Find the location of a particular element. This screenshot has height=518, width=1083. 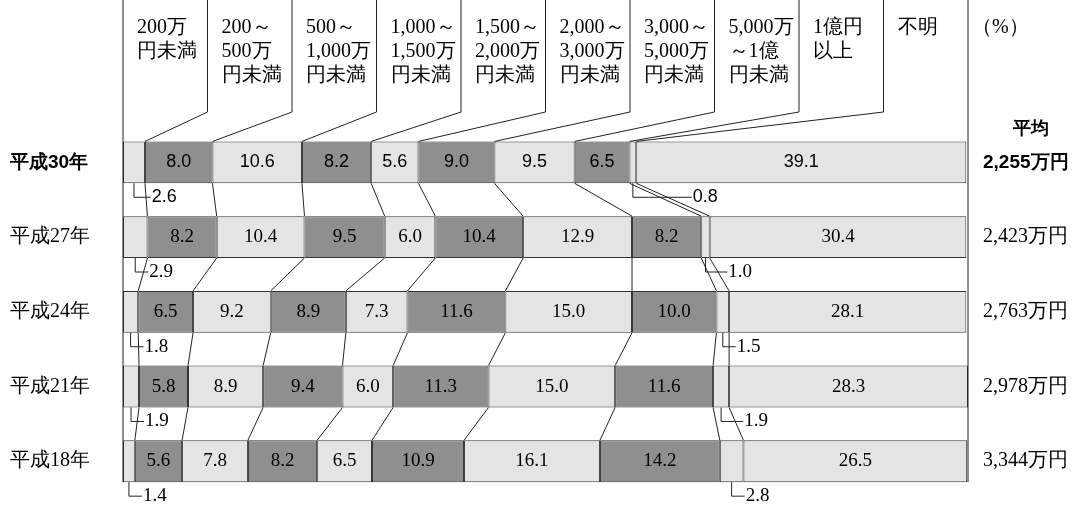

data-label: 5.8 is located at coordinates (163, 385).